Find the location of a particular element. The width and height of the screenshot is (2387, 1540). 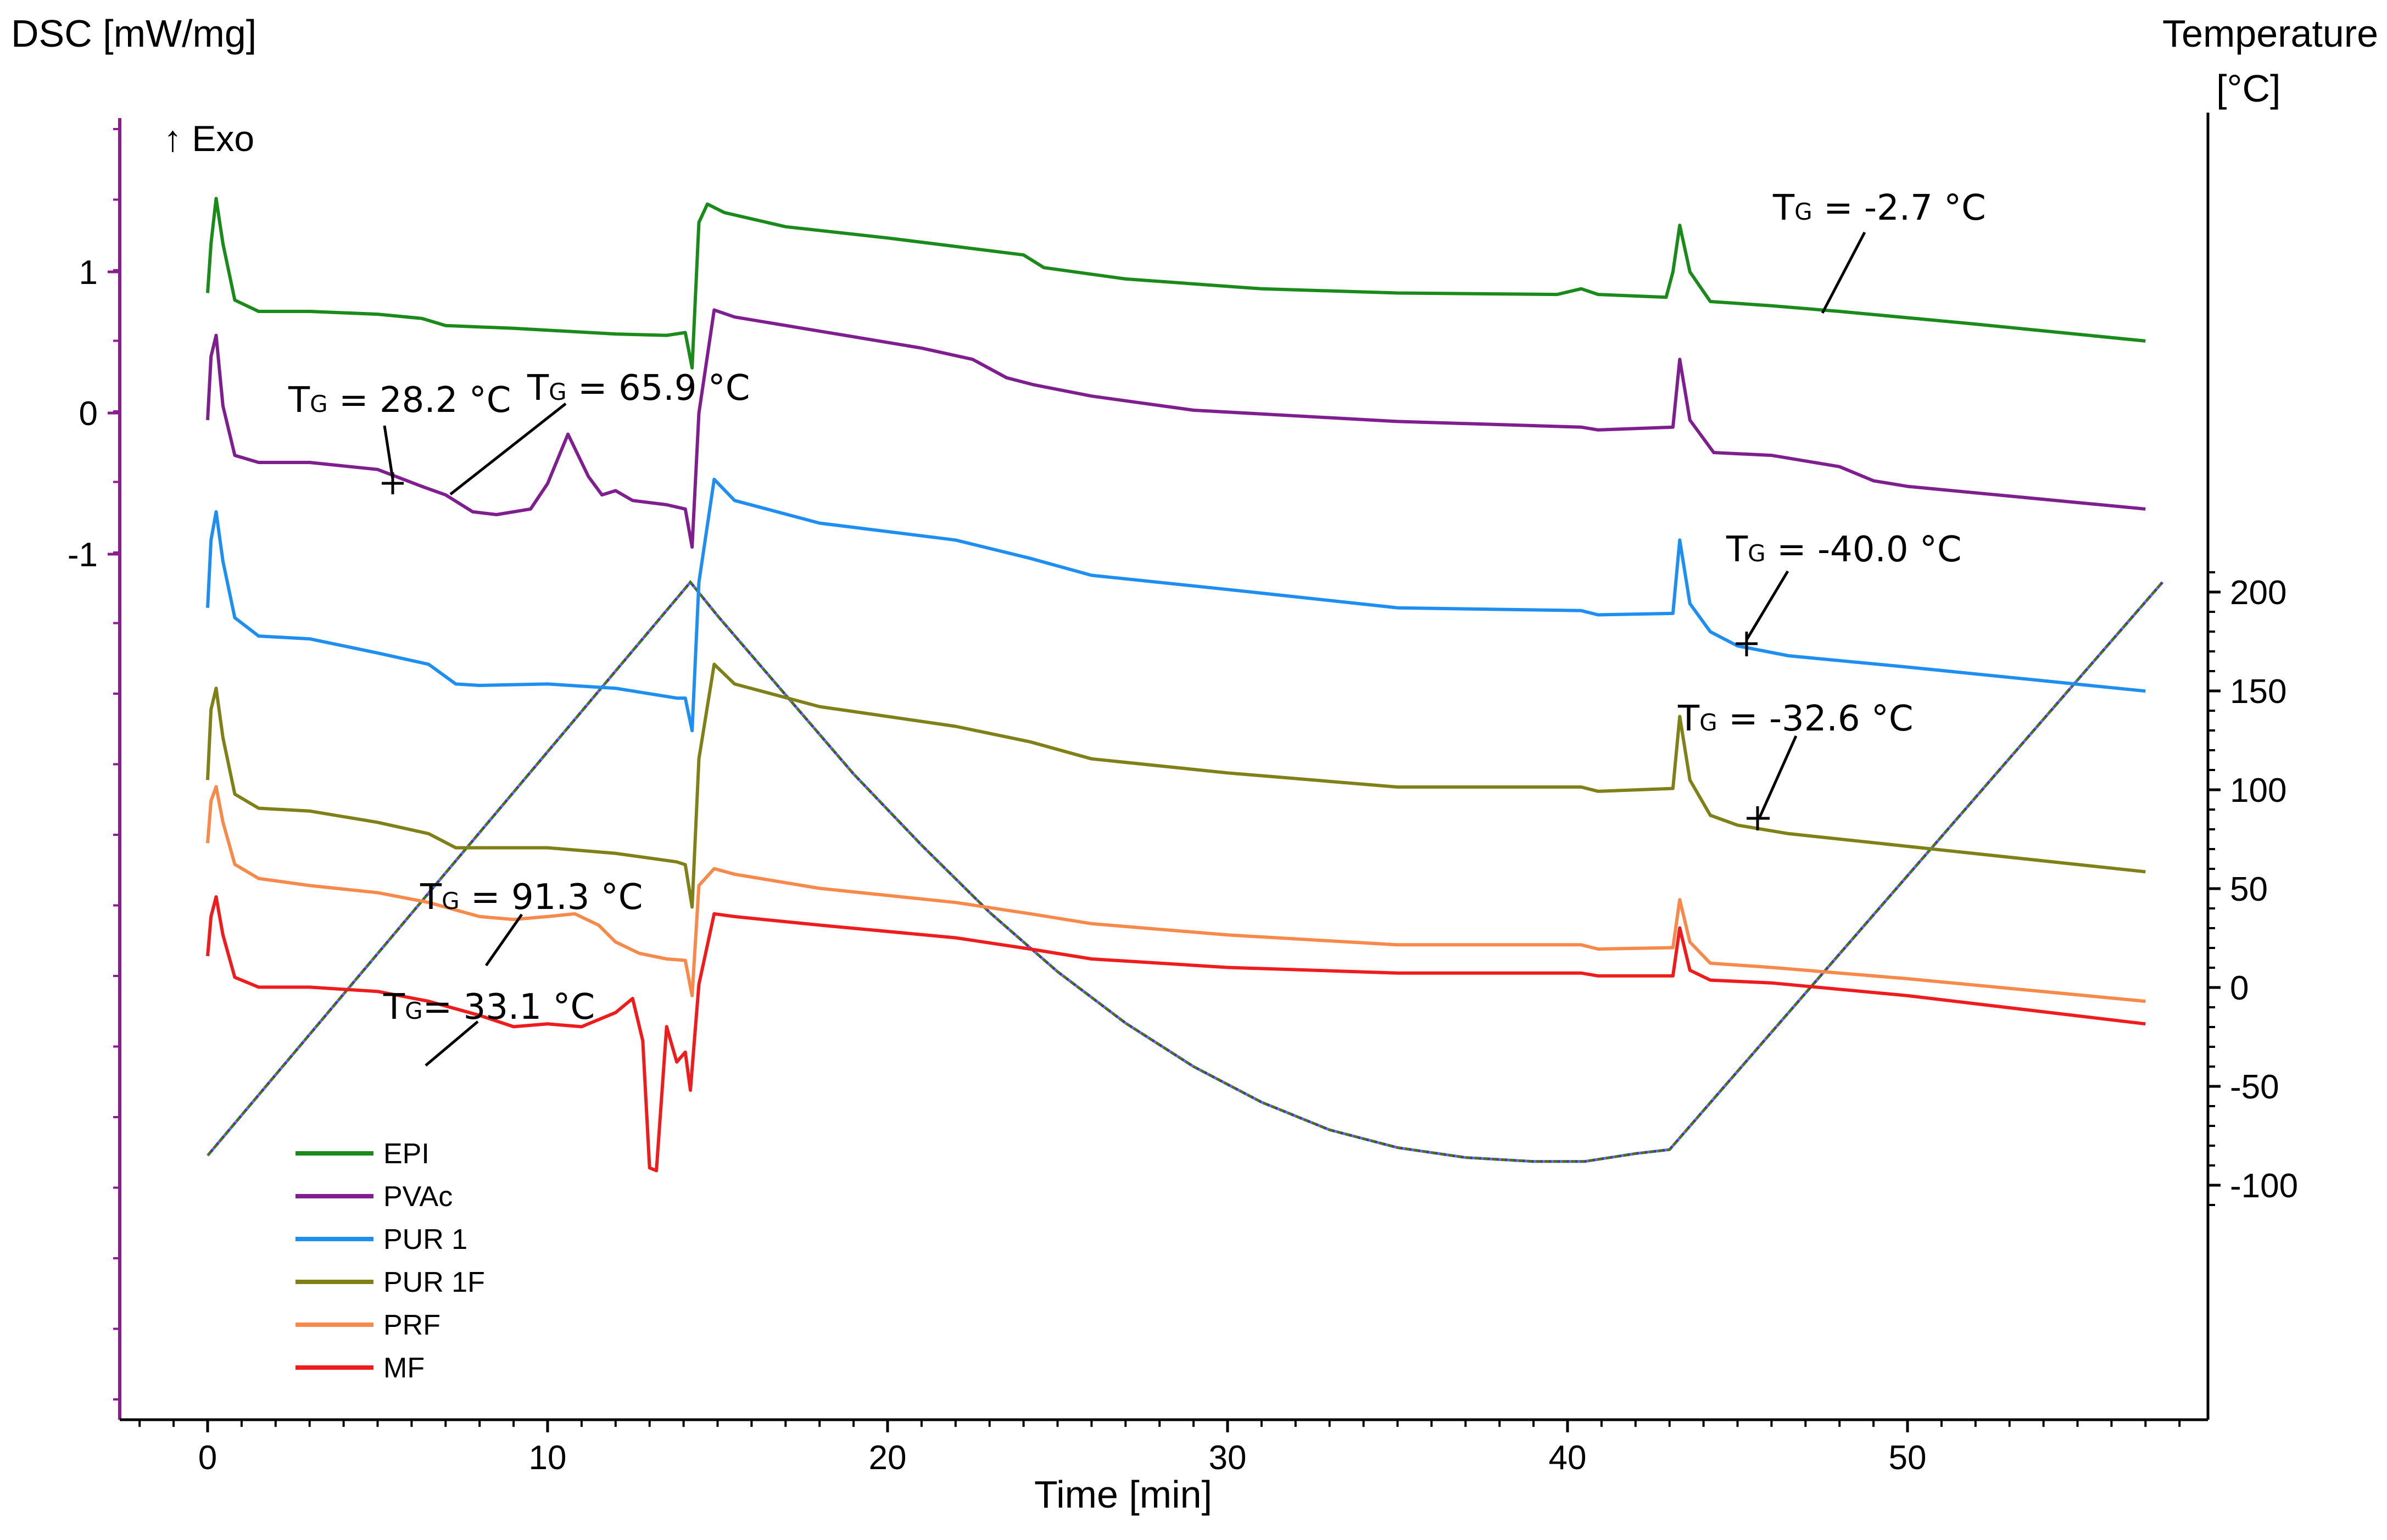

series-line-epi is located at coordinates (1176, 284).